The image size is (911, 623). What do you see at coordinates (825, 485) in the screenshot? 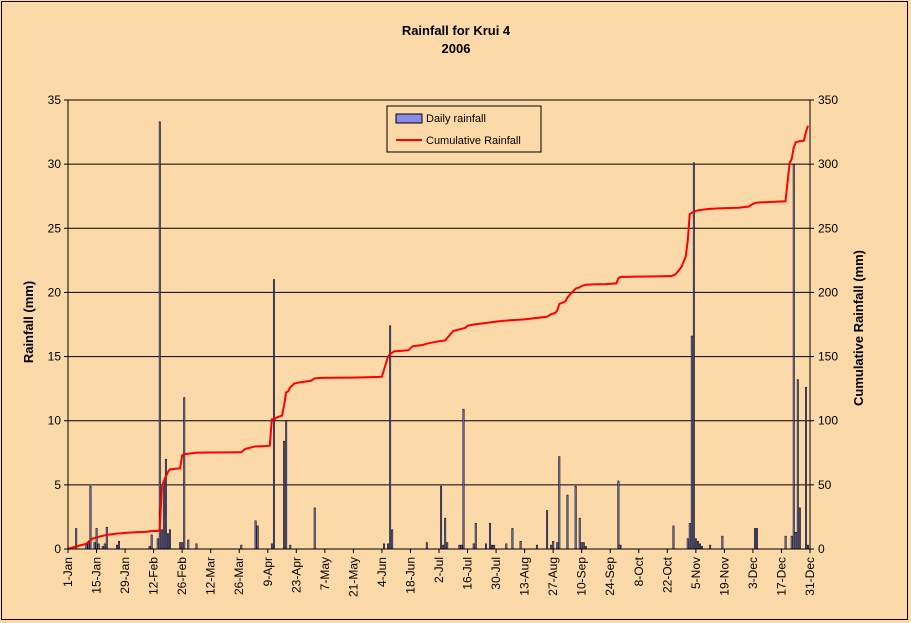
I see `y2-tick-label: 50` at bounding box center [825, 485].